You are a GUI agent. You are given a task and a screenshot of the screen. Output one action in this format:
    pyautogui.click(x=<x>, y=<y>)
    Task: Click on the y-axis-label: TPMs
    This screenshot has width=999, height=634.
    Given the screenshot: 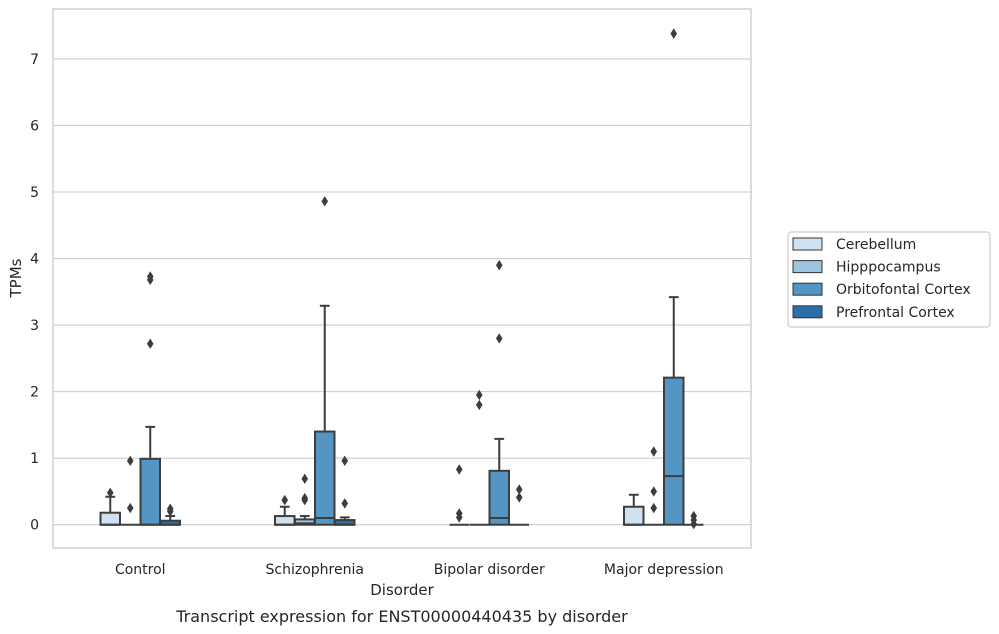 What is the action you would take?
    pyautogui.click(x=16, y=278)
    